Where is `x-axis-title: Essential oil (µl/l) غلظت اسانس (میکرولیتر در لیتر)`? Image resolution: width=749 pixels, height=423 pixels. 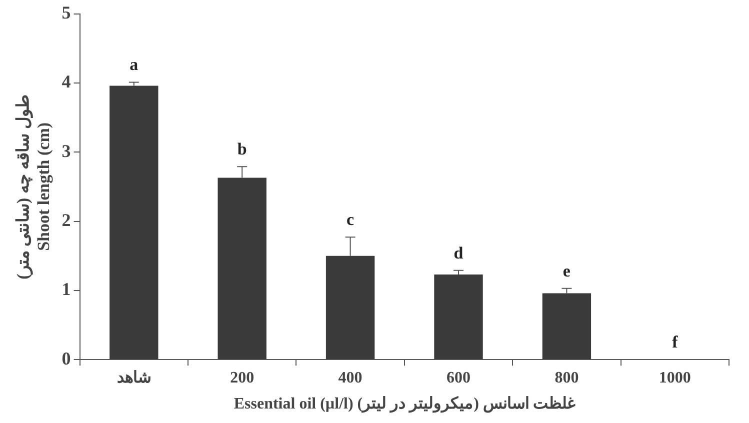
x-axis-title: Essential oil (µl/l) غلظت اسانس (میکرولیتر در لیتر) is located at coordinates (405, 405).